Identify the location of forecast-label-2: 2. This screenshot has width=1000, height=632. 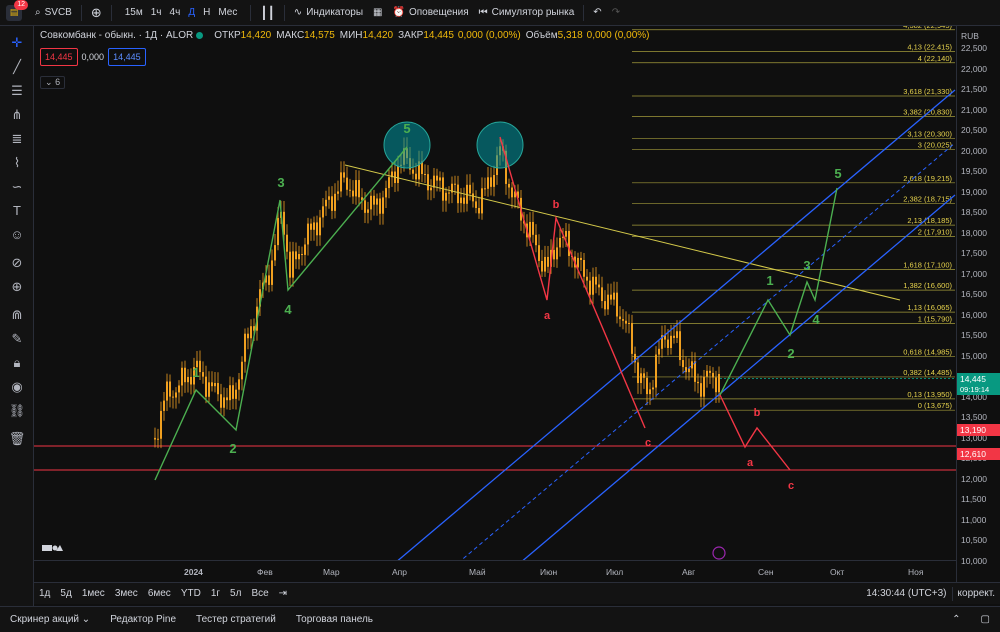
(790, 353).